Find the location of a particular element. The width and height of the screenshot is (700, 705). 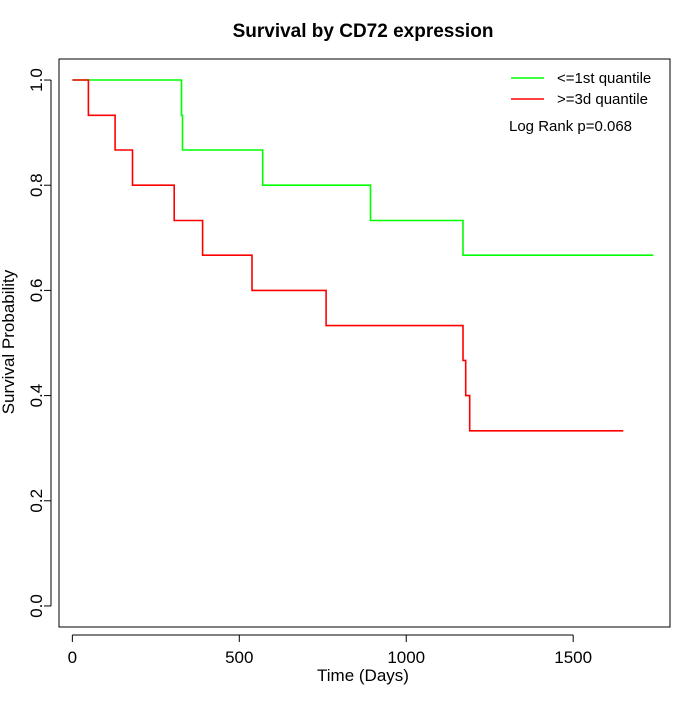

x-tick-label: 0 is located at coordinates (72, 657).